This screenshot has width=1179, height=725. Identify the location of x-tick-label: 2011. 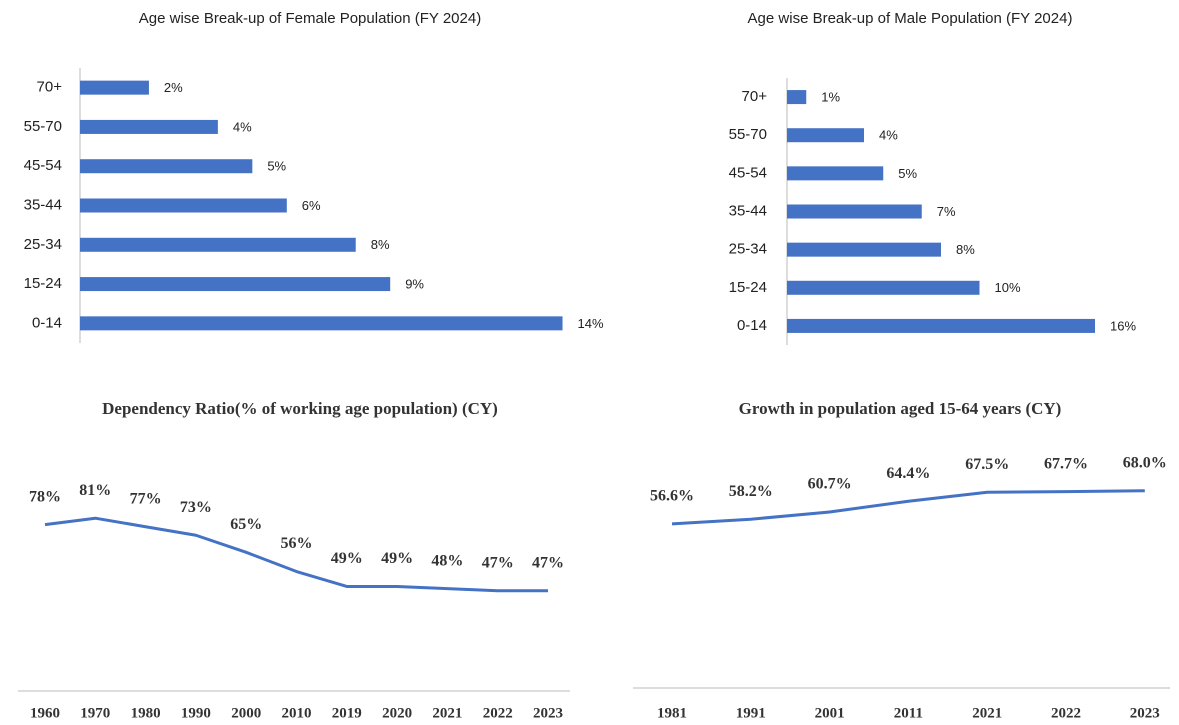
(908, 713).